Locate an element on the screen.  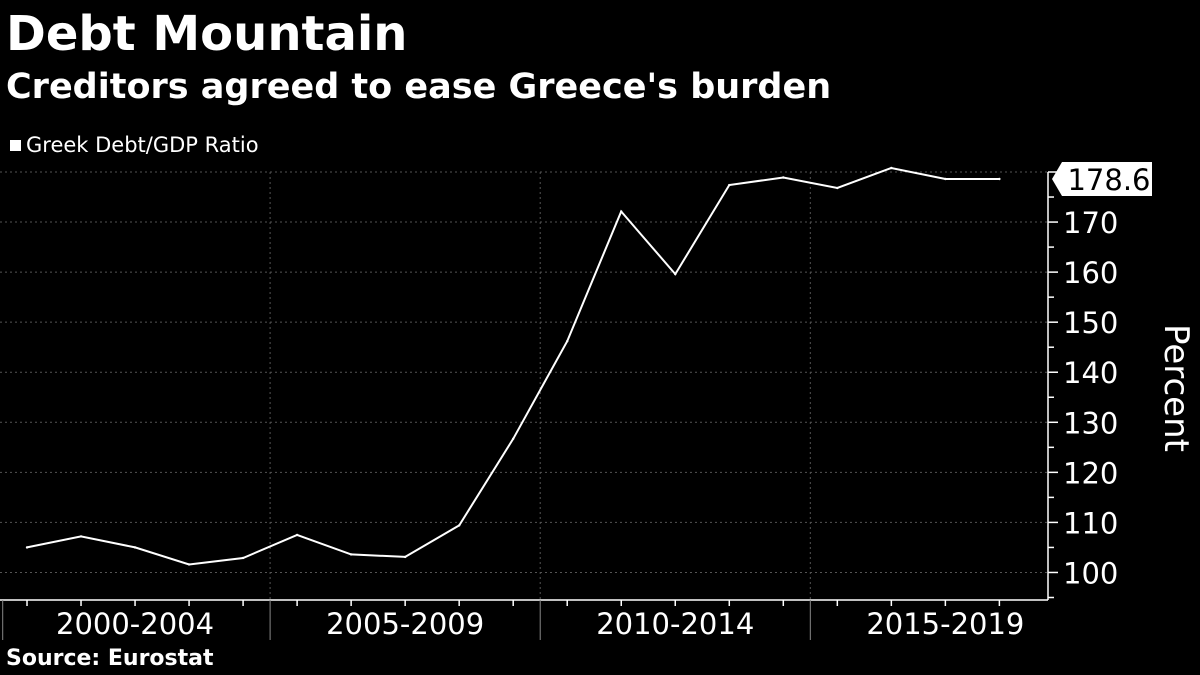
x-tick-label: 2005-2009 is located at coordinates (405, 624).